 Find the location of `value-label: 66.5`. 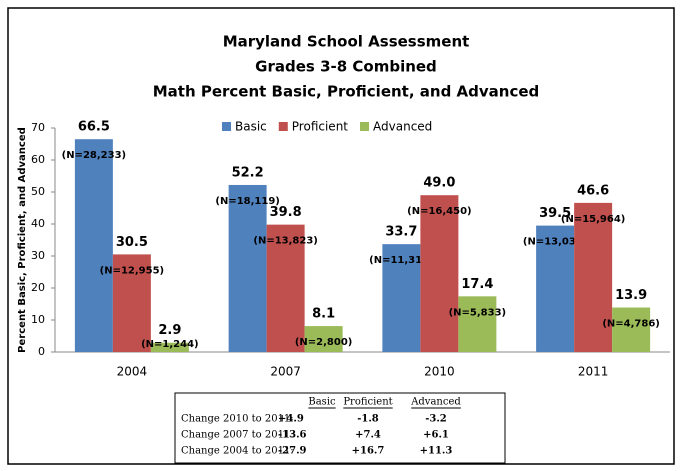

value-label: 66.5 is located at coordinates (94, 127).